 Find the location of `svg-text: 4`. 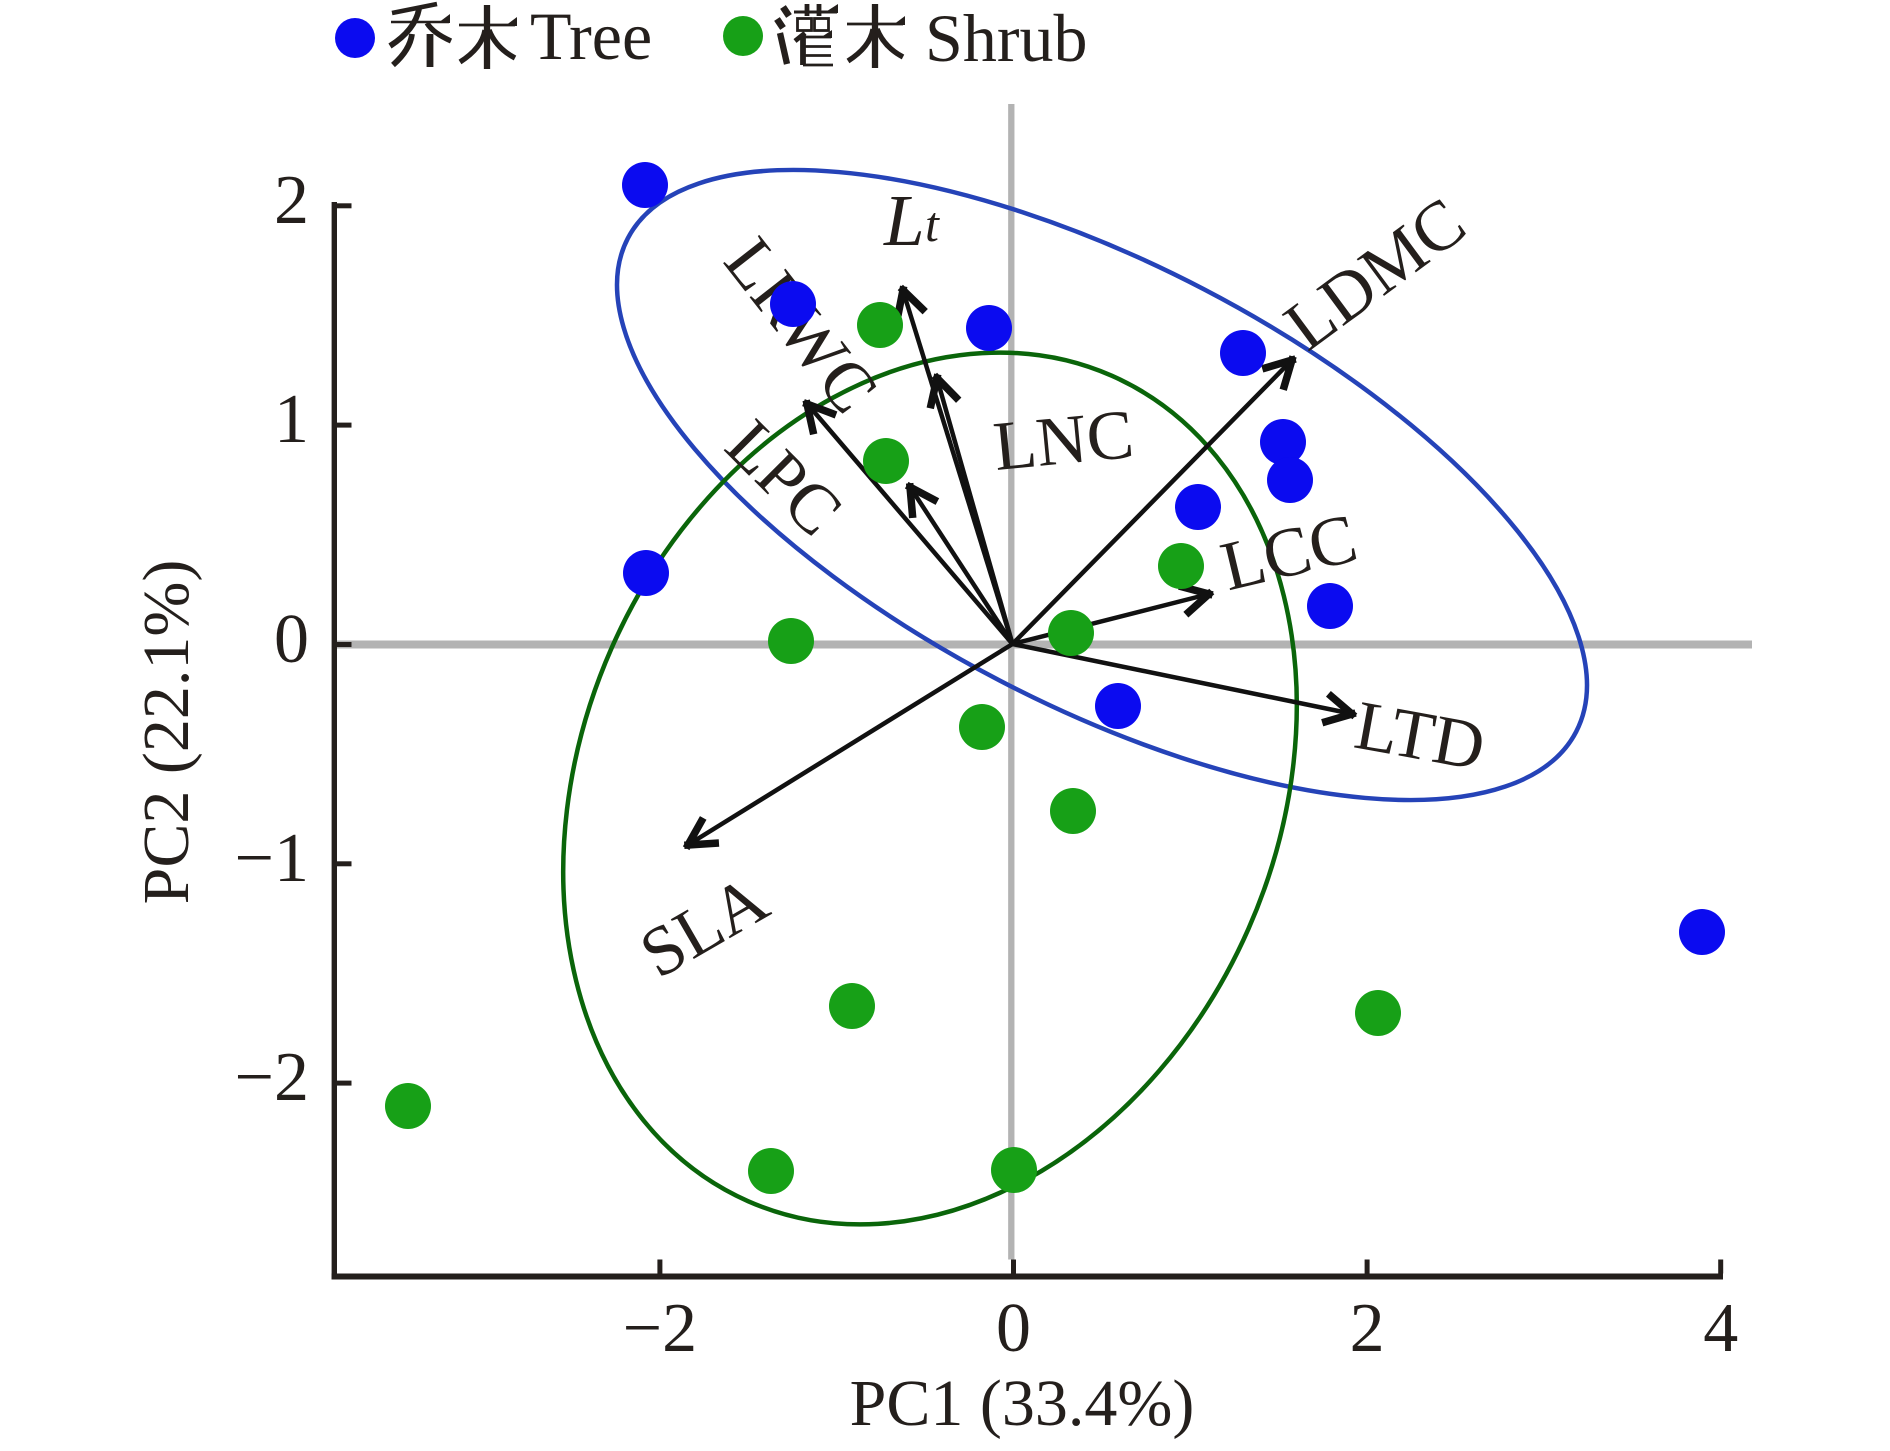

svg-text: 4 is located at coordinates (1720, 1328).